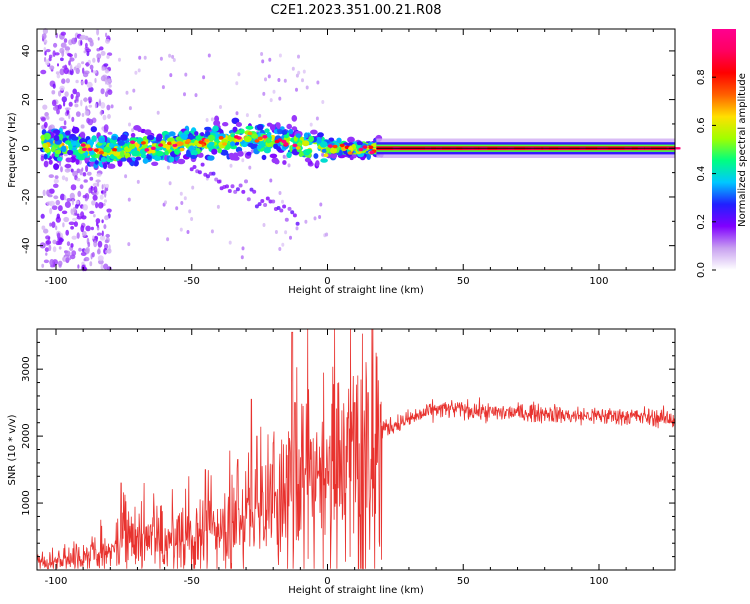 This screenshot has width=750, height=604. What do you see at coordinates (12, 449) in the screenshot?
I see `snr-y-axis-label: SNR (10 * v/v)` at bounding box center [12, 449].